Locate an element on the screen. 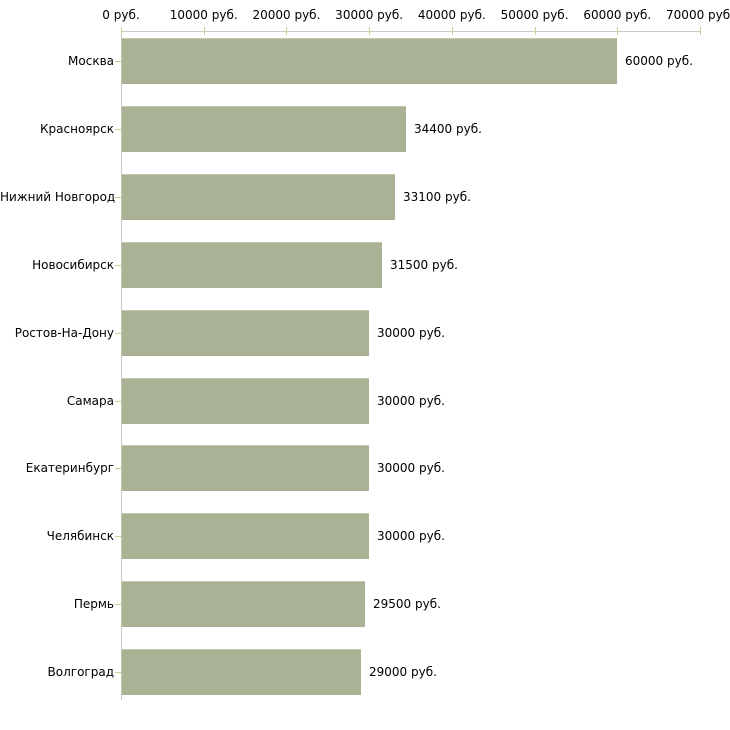 This screenshot has height=730, width=730. x-axis-line is located at coordinates (410, 31).